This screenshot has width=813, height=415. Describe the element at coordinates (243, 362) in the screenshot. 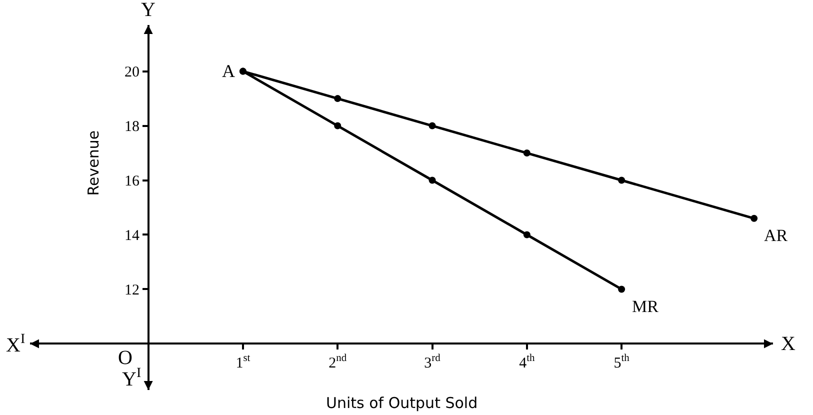

I see `x-tick-label: 1$^{st}$` at that location.